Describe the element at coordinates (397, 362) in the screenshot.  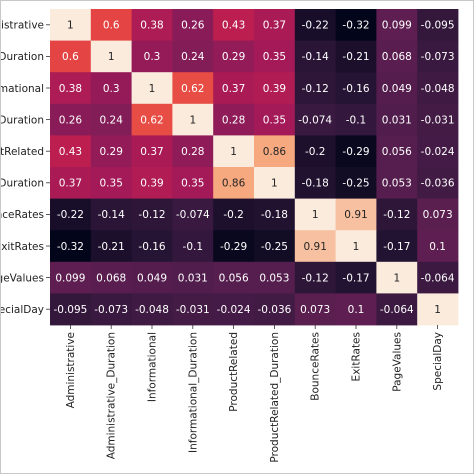
I see `column-label: PageValues` at that location.